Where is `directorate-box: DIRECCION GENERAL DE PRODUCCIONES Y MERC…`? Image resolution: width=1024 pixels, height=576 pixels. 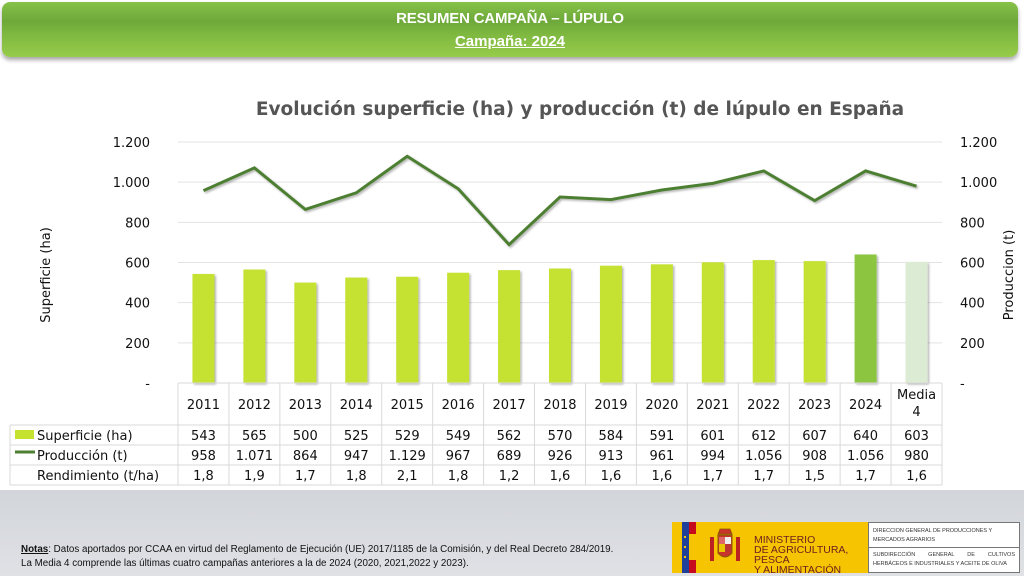 directorate-box: DIRECCION GENERAL DE PRODUCCIONES Y MERC… is located at coordinates (944, 547).